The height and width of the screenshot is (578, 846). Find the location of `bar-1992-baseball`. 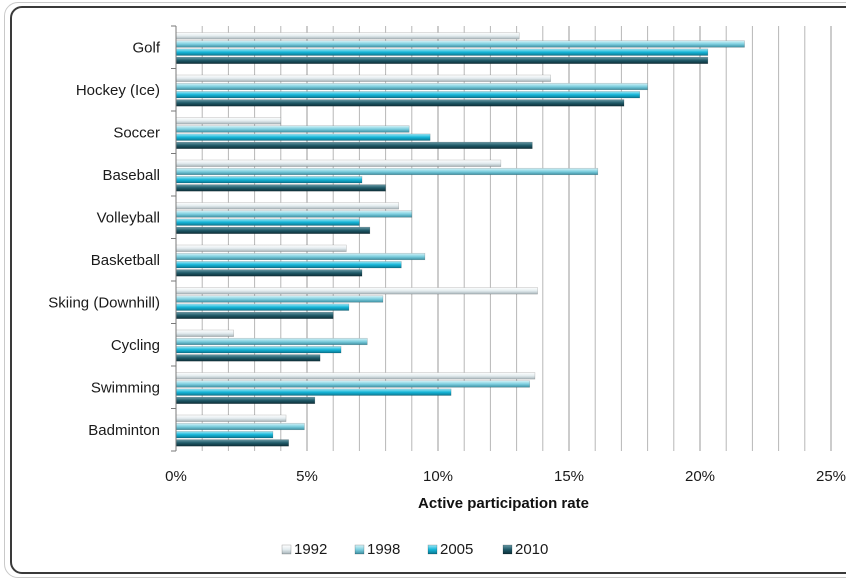

bar-1992-baseball is located at coordinates (338, 163).